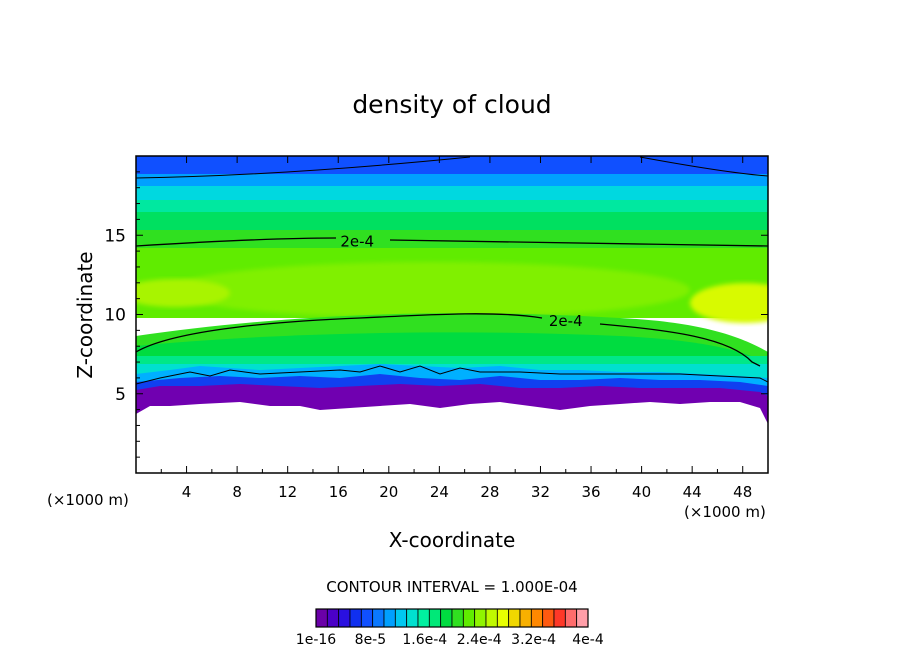 The image size is (904, 654). Describe the element at coordinates (316, 640) in the screenshot. I see `colorbar-tick-label: 1e-16` at that location.